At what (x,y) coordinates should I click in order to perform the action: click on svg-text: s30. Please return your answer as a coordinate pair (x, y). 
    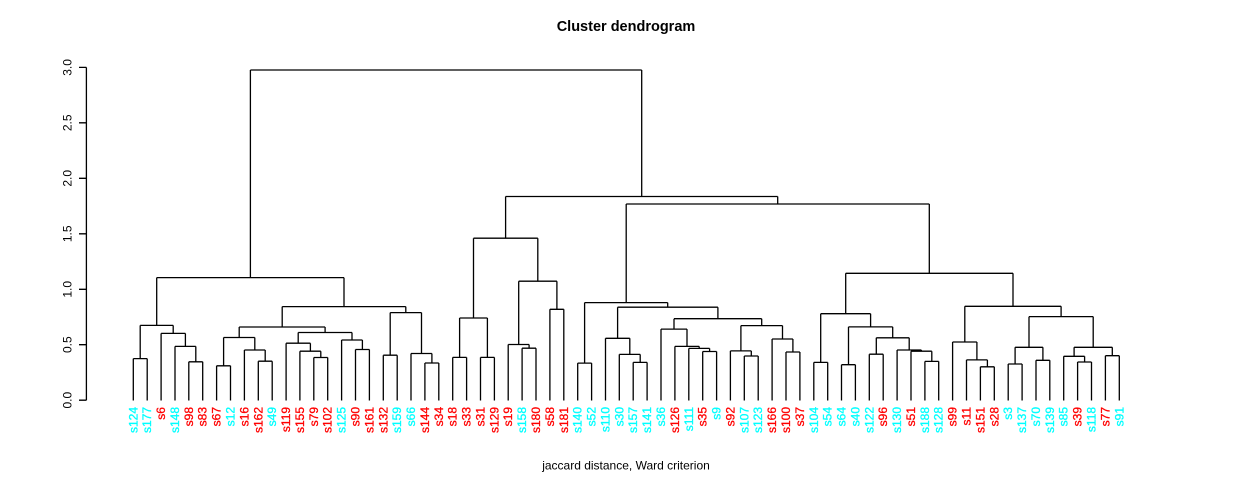
    Looking at the image, I should click on (619, 417).